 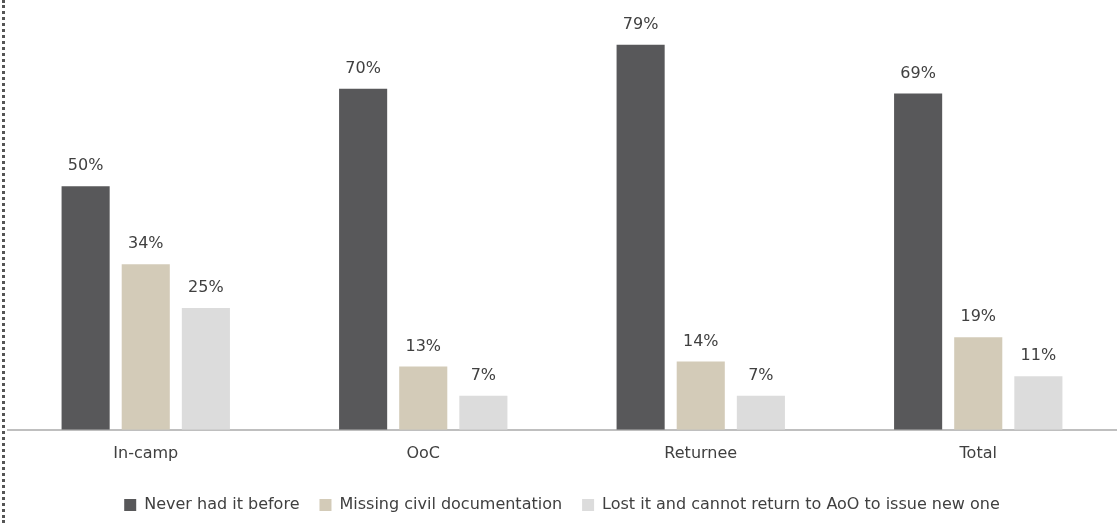 I want to click on data-label: 34%, so click(x=145, y=243).